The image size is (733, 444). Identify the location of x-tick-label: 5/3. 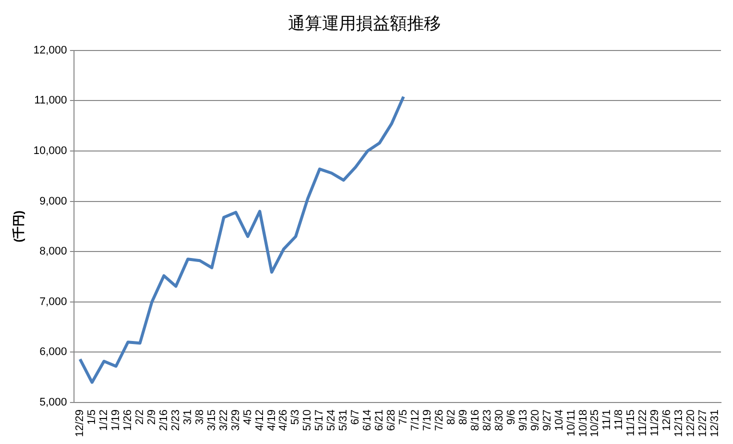
(296, 417).